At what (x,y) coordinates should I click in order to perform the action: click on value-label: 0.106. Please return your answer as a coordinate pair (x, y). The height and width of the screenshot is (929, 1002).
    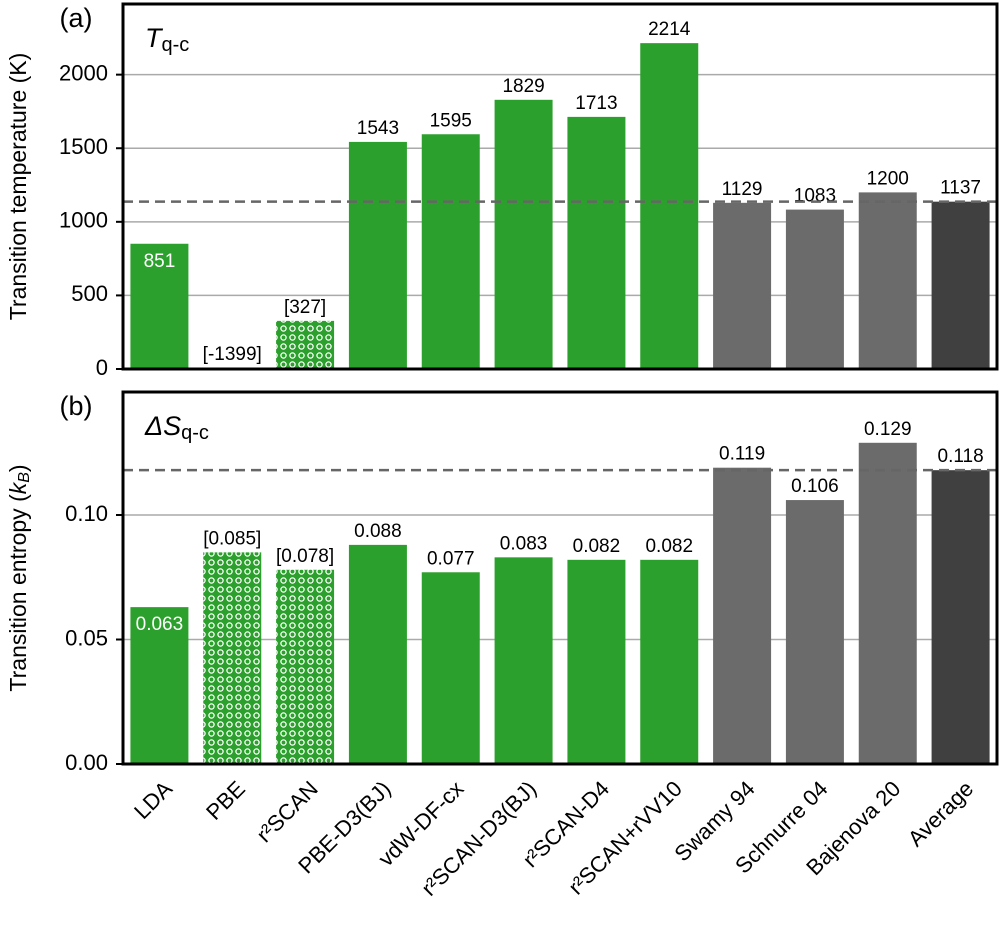
    Looking at the image, I should click on (815, 486).